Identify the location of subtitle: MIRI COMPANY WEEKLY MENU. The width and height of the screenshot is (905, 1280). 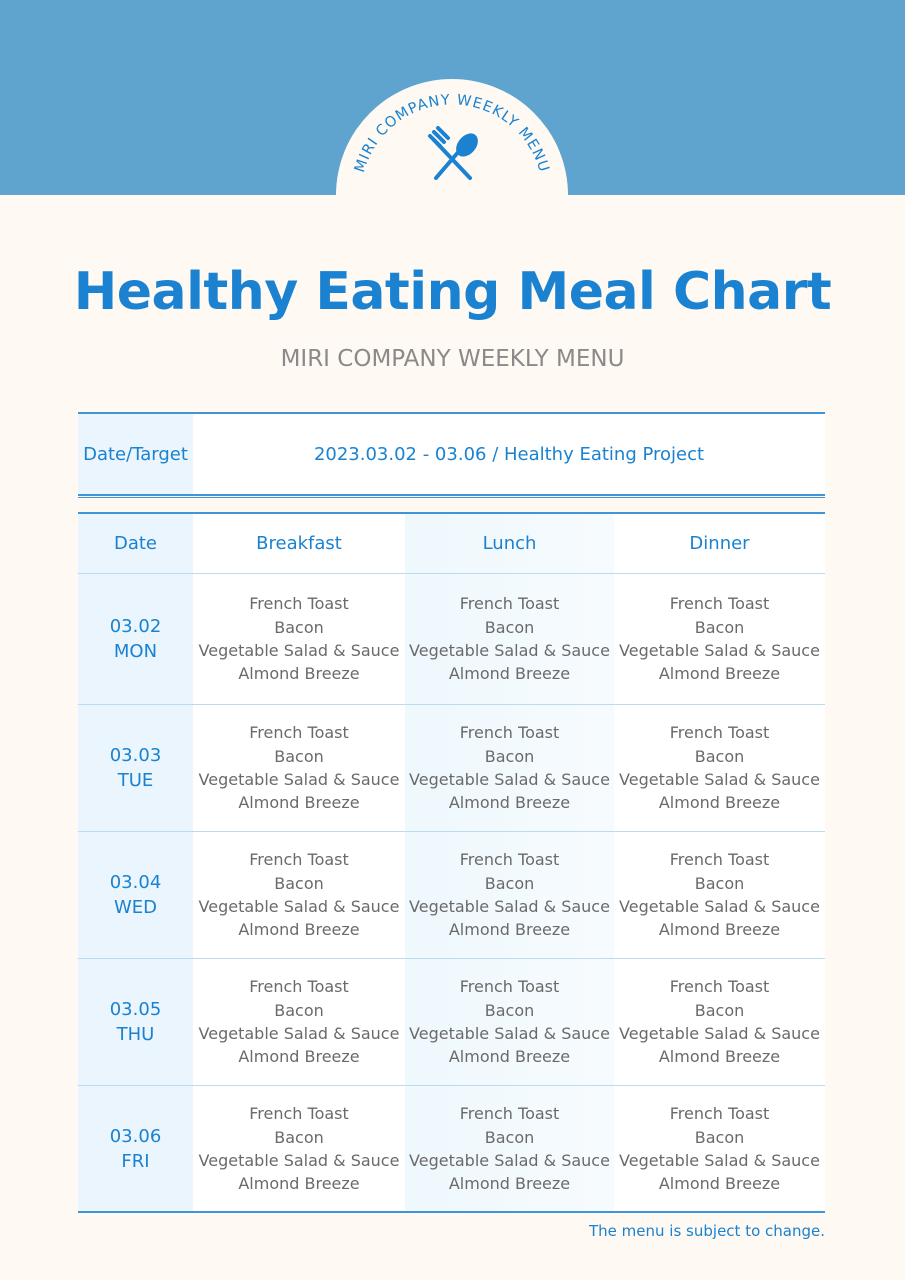
(452, 359).